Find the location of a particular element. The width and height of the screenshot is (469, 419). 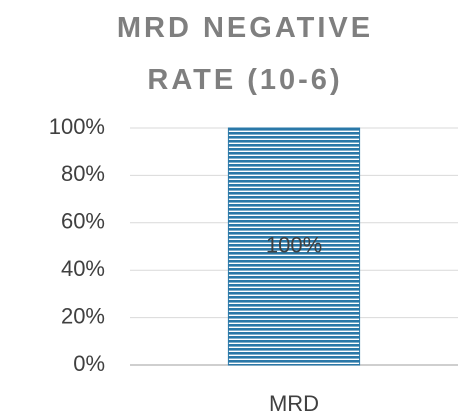

y-tick-label: 40% is located at coordinates (83, 268).